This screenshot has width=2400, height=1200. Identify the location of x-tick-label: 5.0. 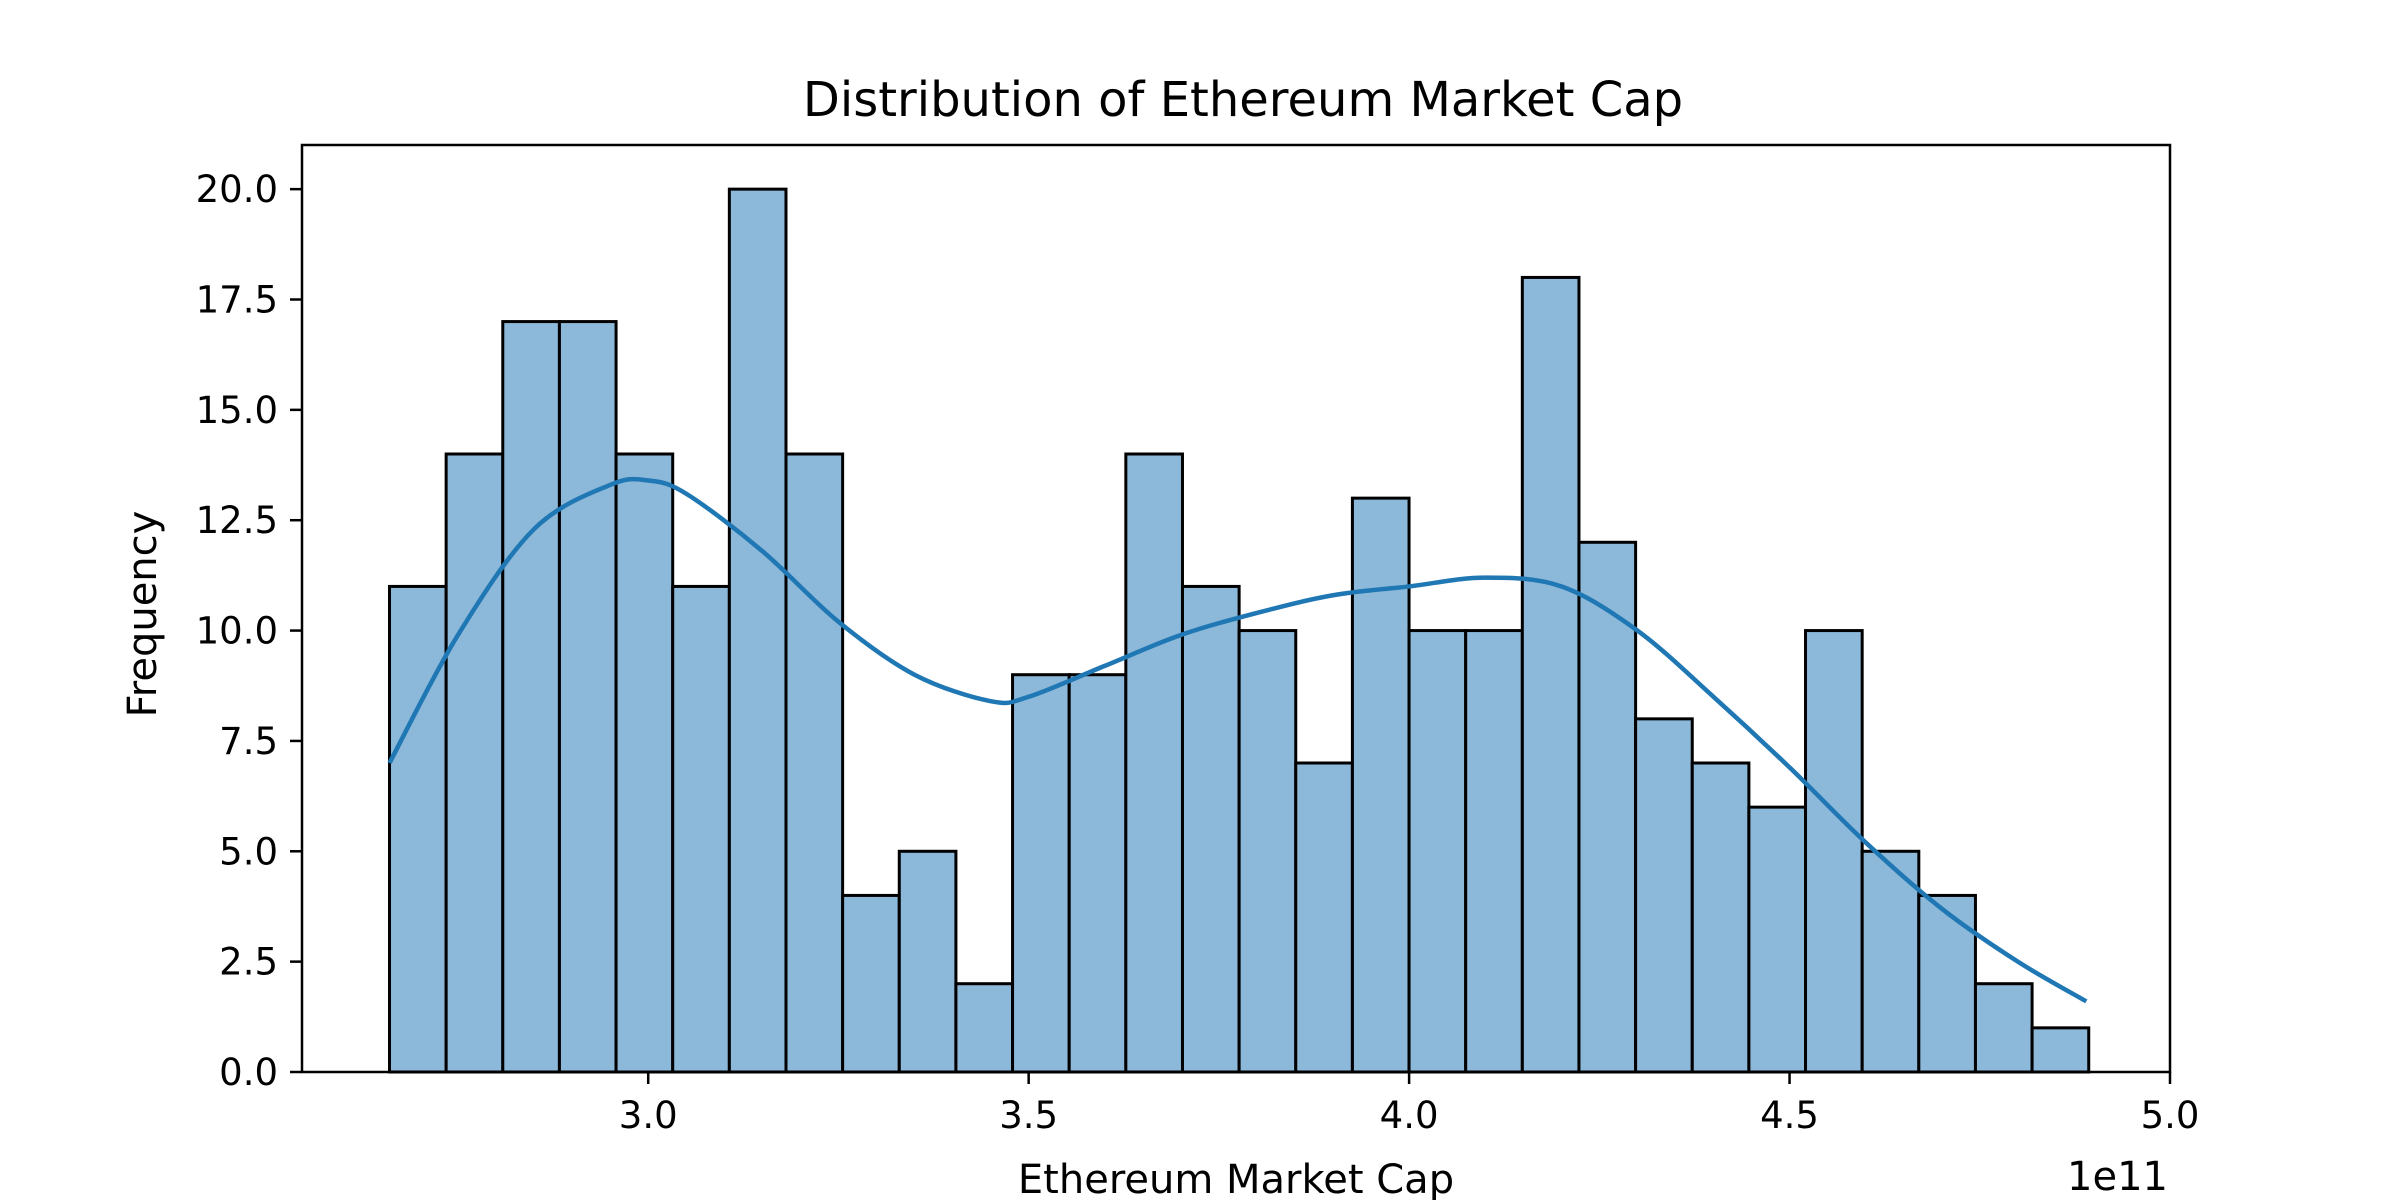
(2170, 1115).